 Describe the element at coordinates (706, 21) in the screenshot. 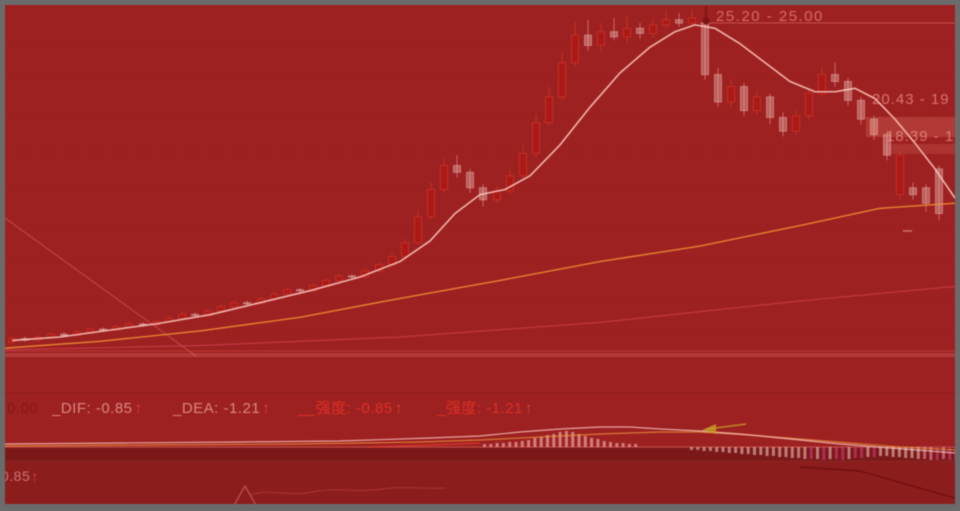

I see `price-pin-icon` at that location.